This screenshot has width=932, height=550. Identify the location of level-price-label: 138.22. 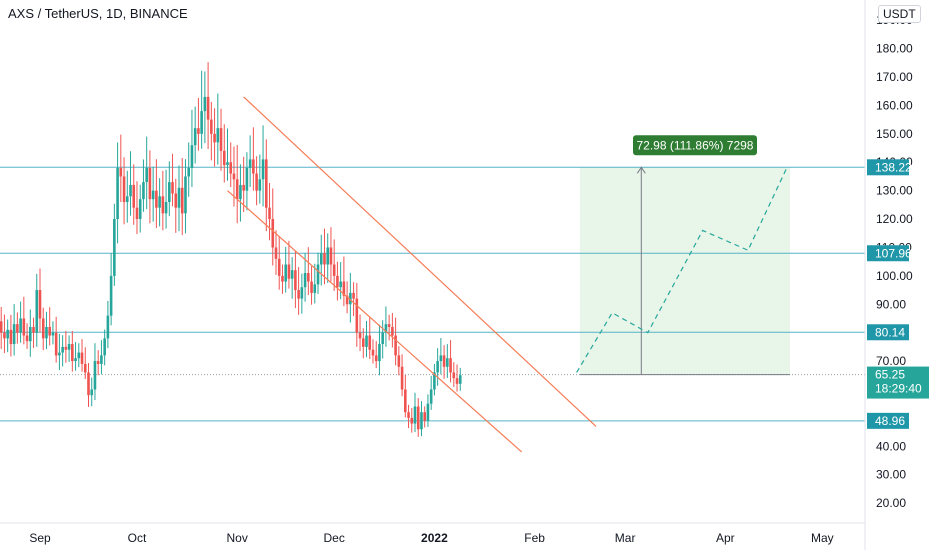
(893, 167).